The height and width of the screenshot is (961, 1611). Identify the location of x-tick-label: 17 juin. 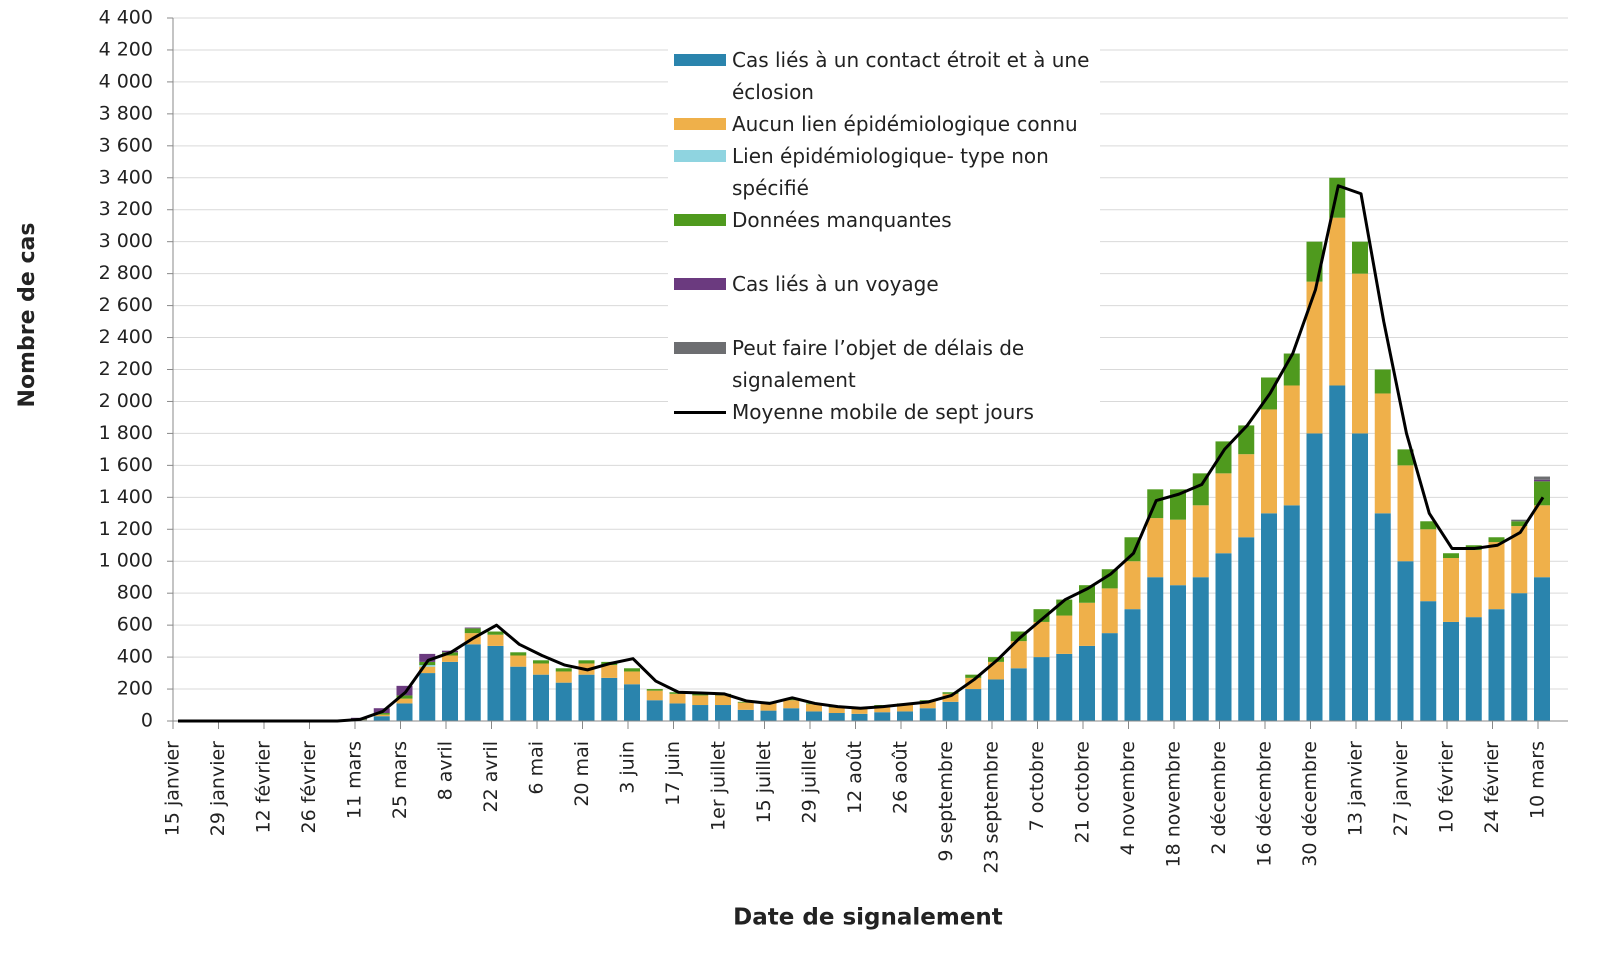
(673, 773).